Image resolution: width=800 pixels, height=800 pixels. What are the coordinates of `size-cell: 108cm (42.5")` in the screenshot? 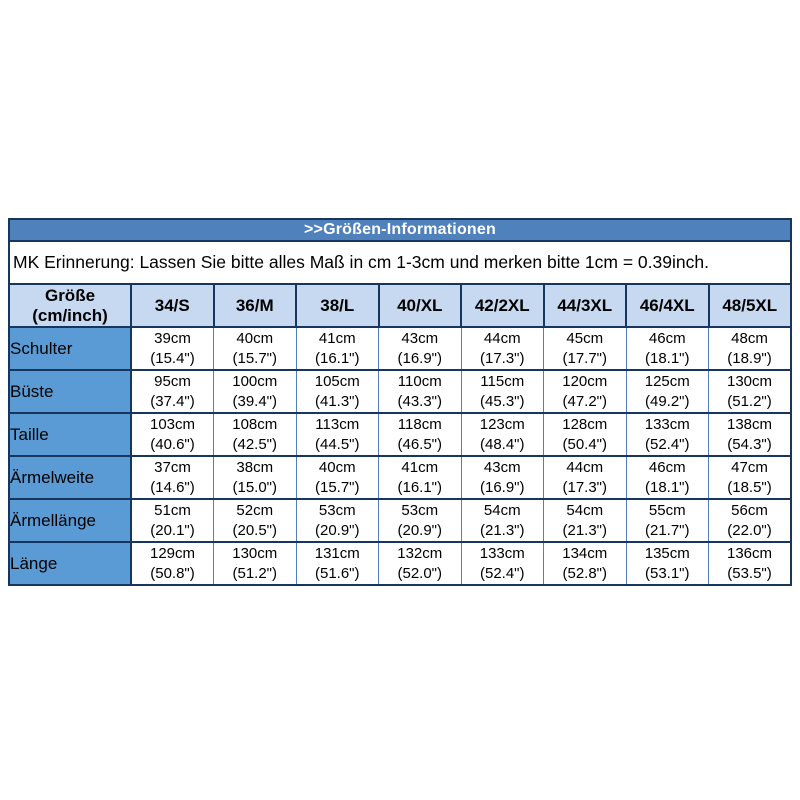 It's located at (255, 434).